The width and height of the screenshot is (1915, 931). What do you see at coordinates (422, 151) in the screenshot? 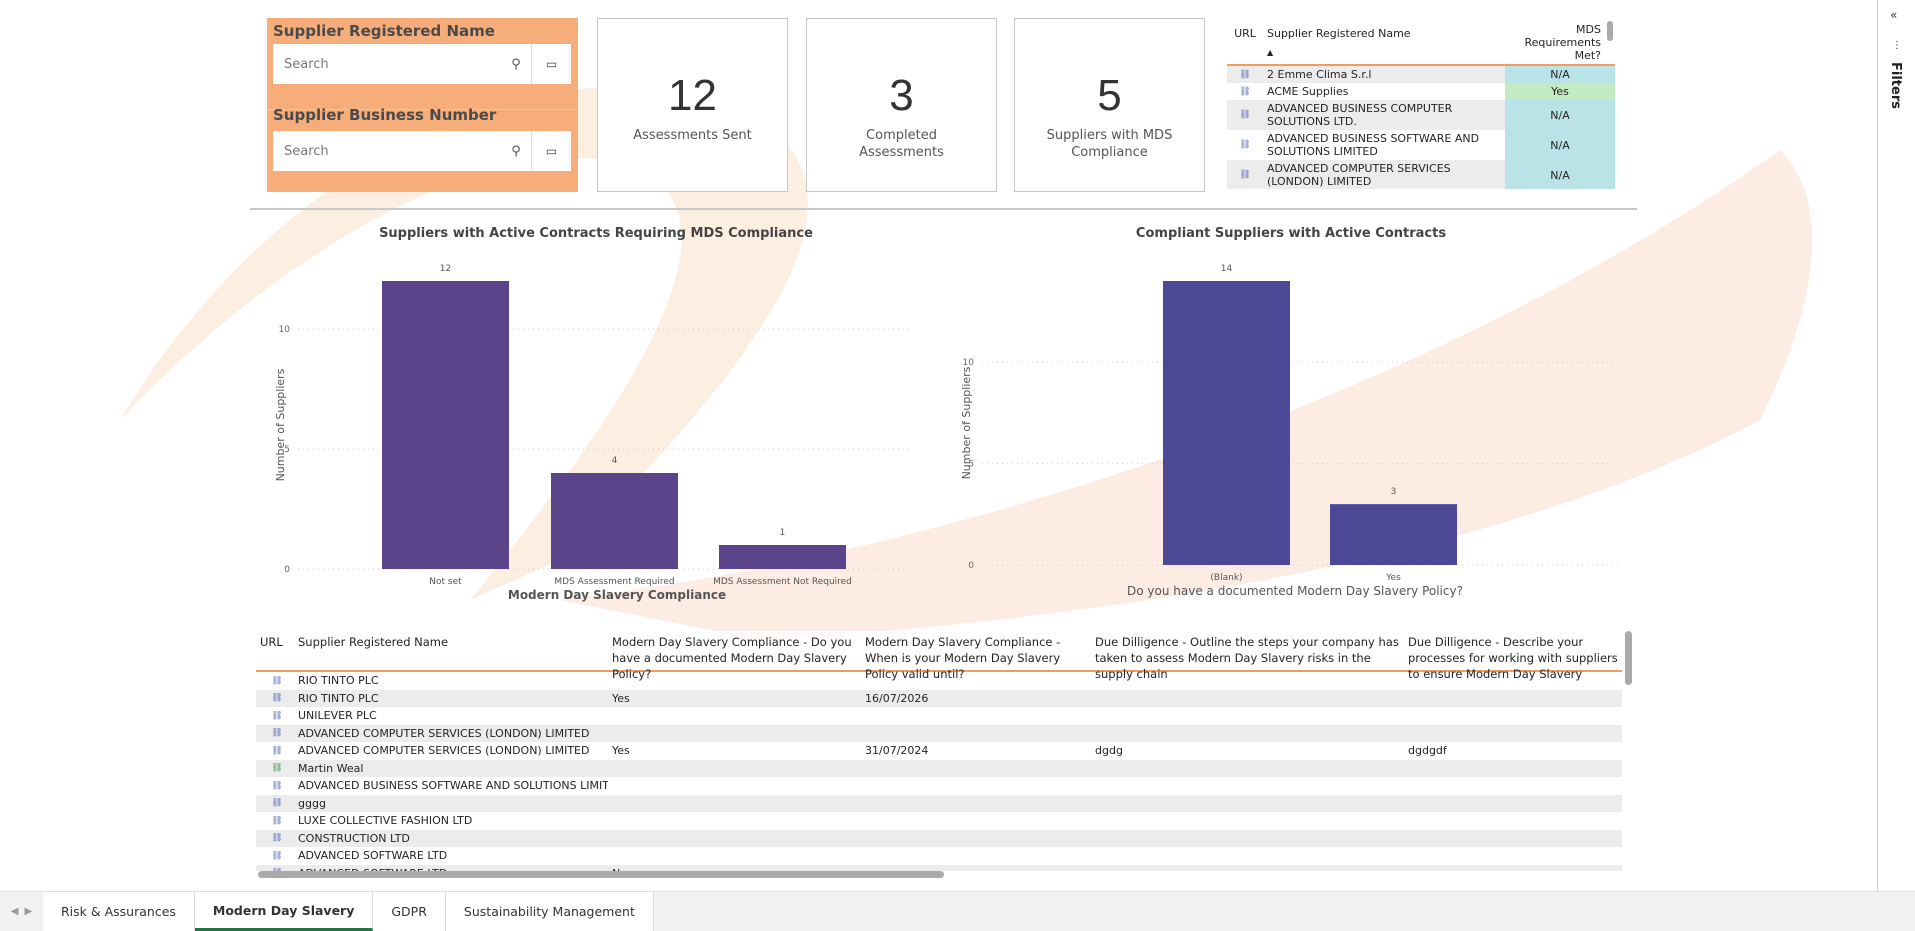
I see `business-number-search: Search ⚲ ▭` at bounding box center [422, 151].